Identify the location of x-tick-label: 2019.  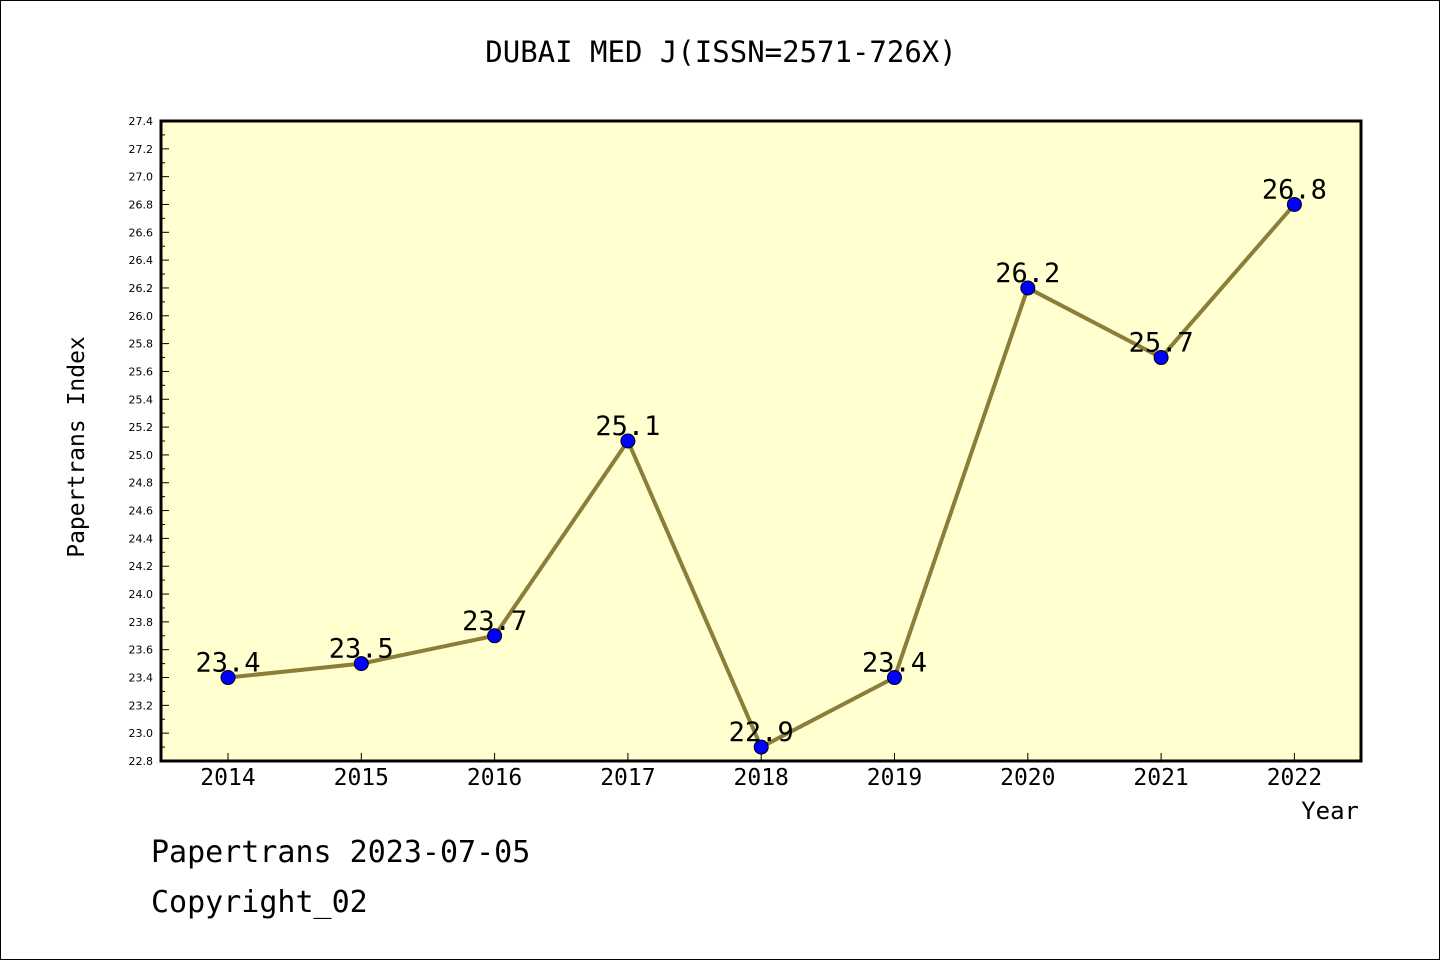
(894, 778).